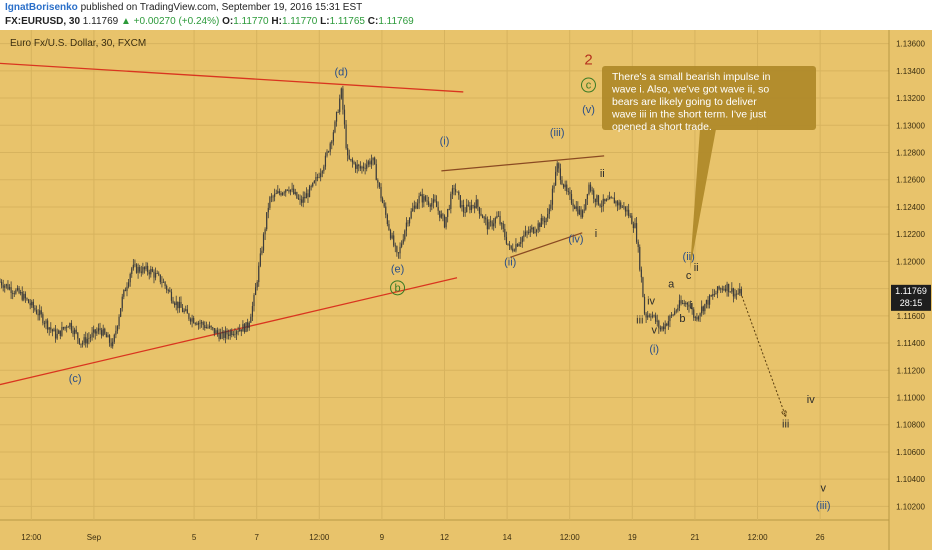 This screenshot has width=932, height=550. I want to click on wave-label: (iv), so click(575, 239).